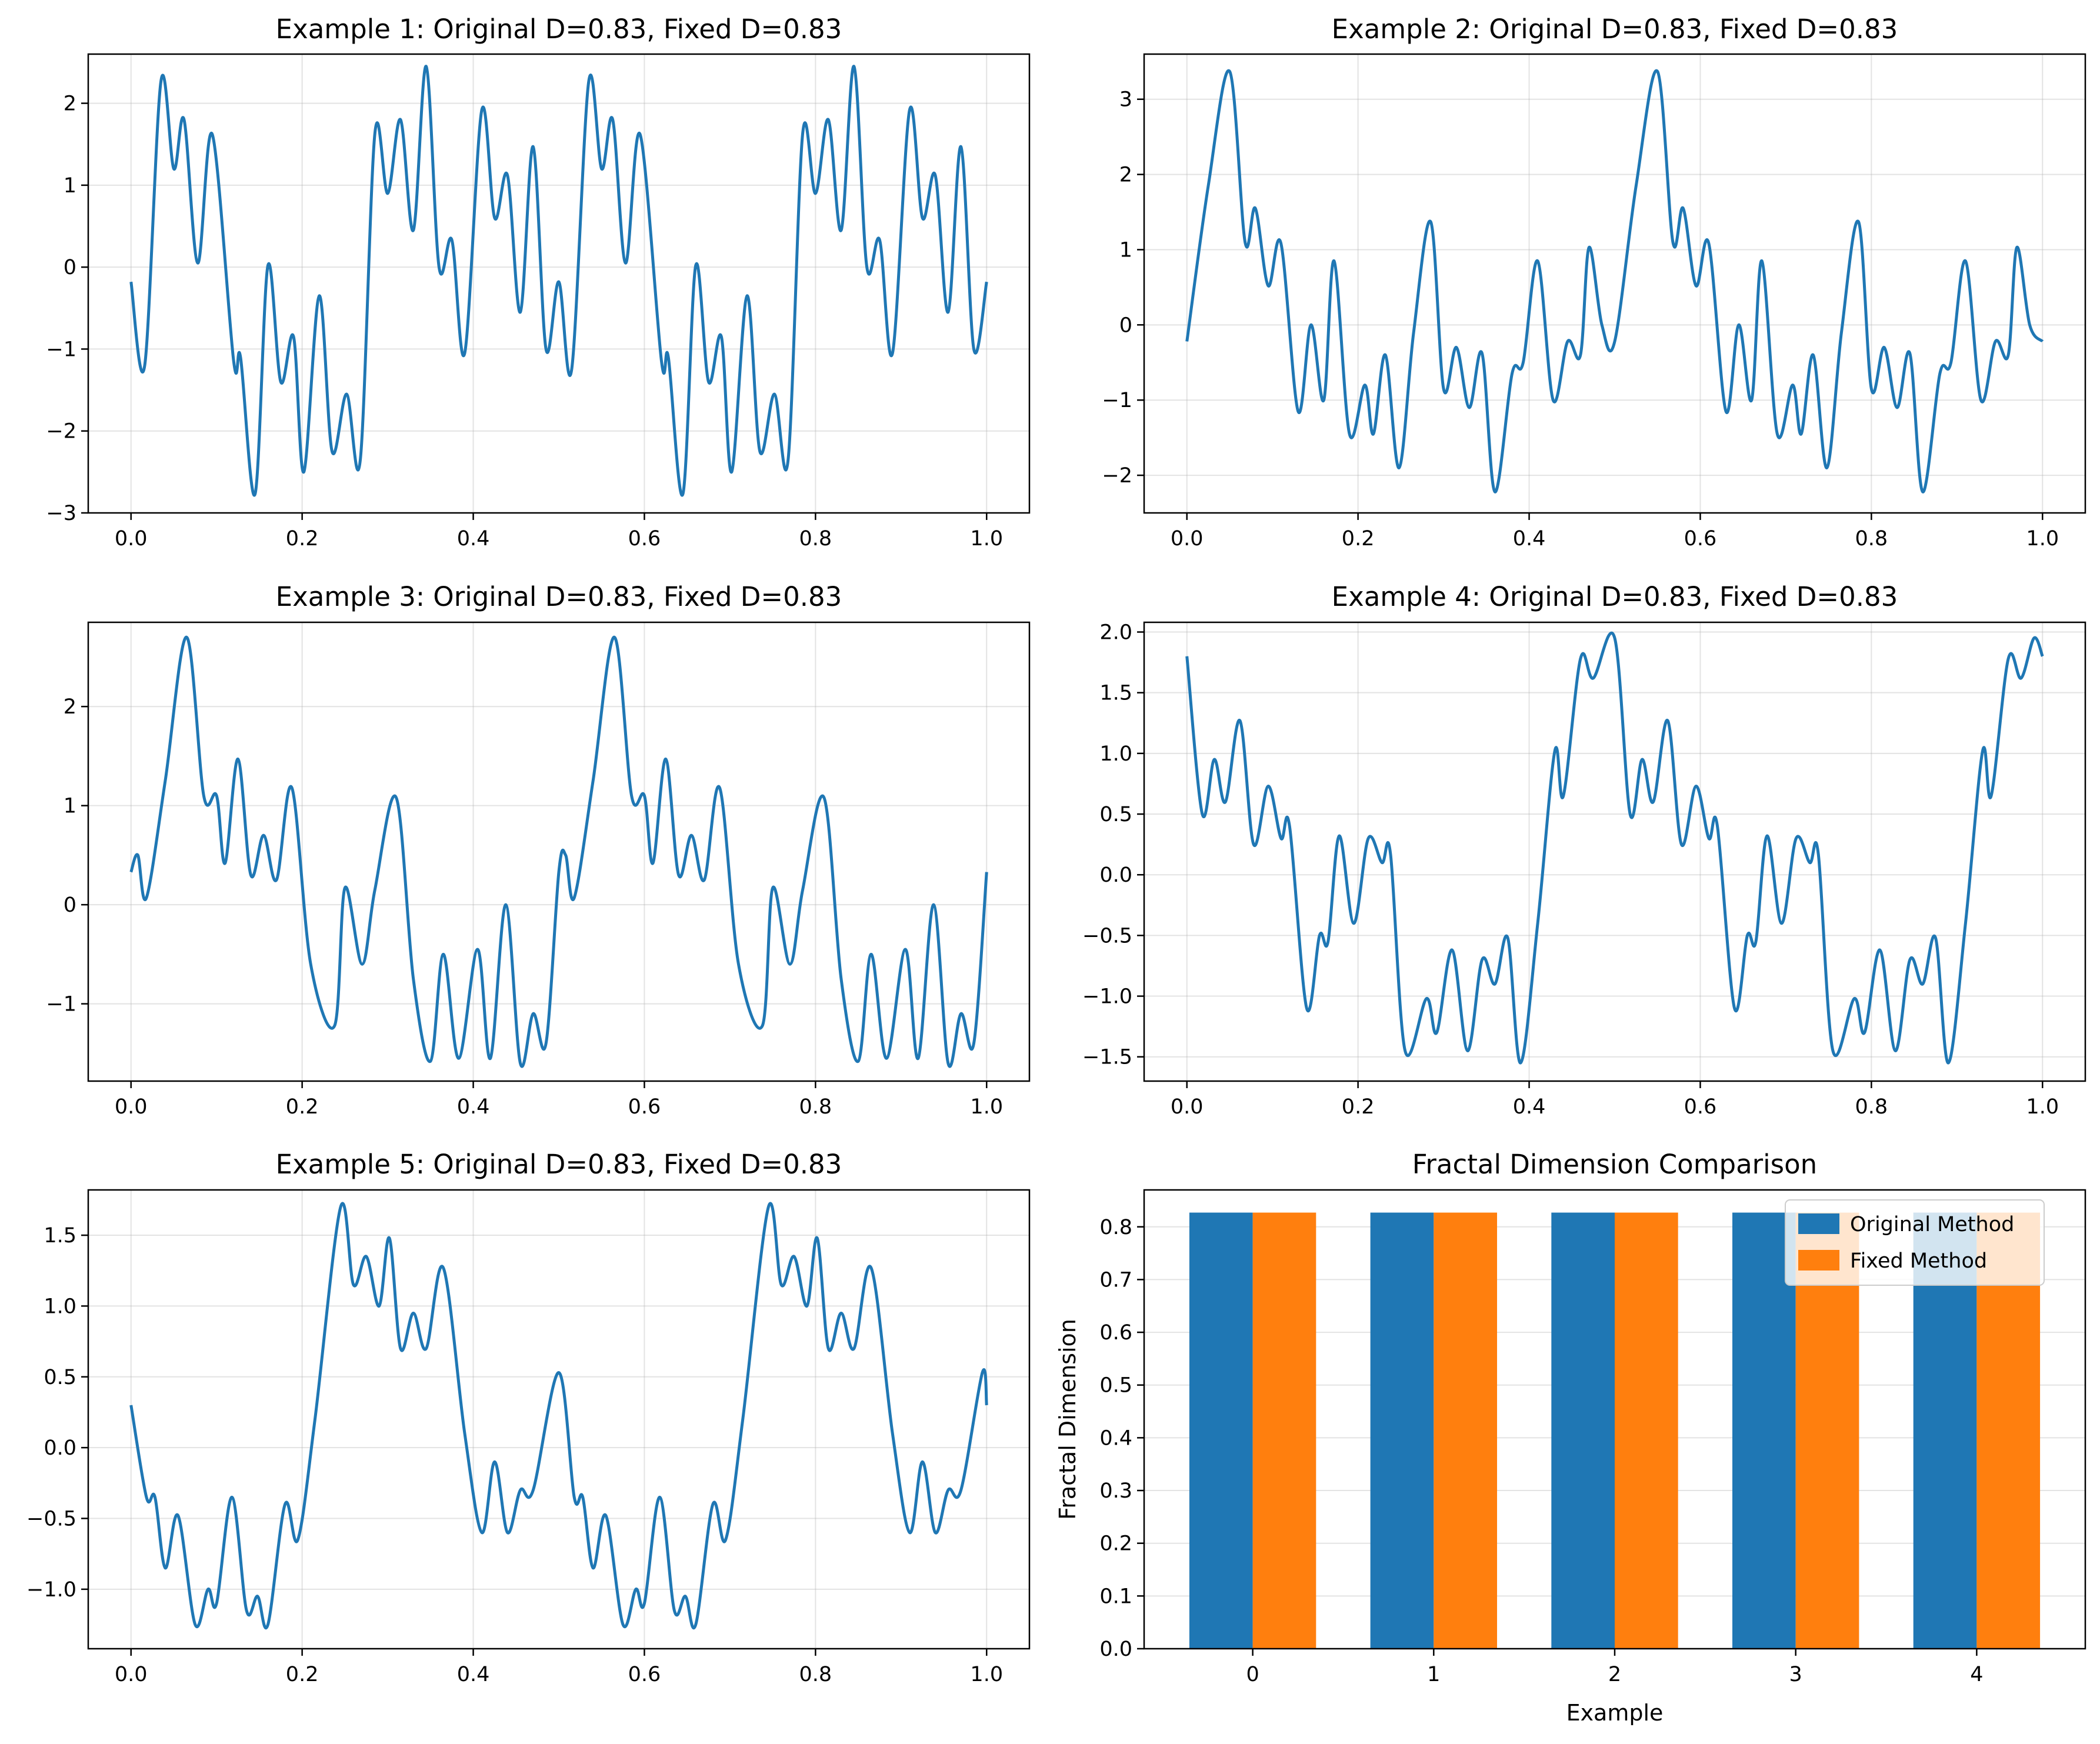  What do you see at coordinates (61, 513) in the screenshot?
I see `y-tick-label: −3` at bounding box center [61, 513].